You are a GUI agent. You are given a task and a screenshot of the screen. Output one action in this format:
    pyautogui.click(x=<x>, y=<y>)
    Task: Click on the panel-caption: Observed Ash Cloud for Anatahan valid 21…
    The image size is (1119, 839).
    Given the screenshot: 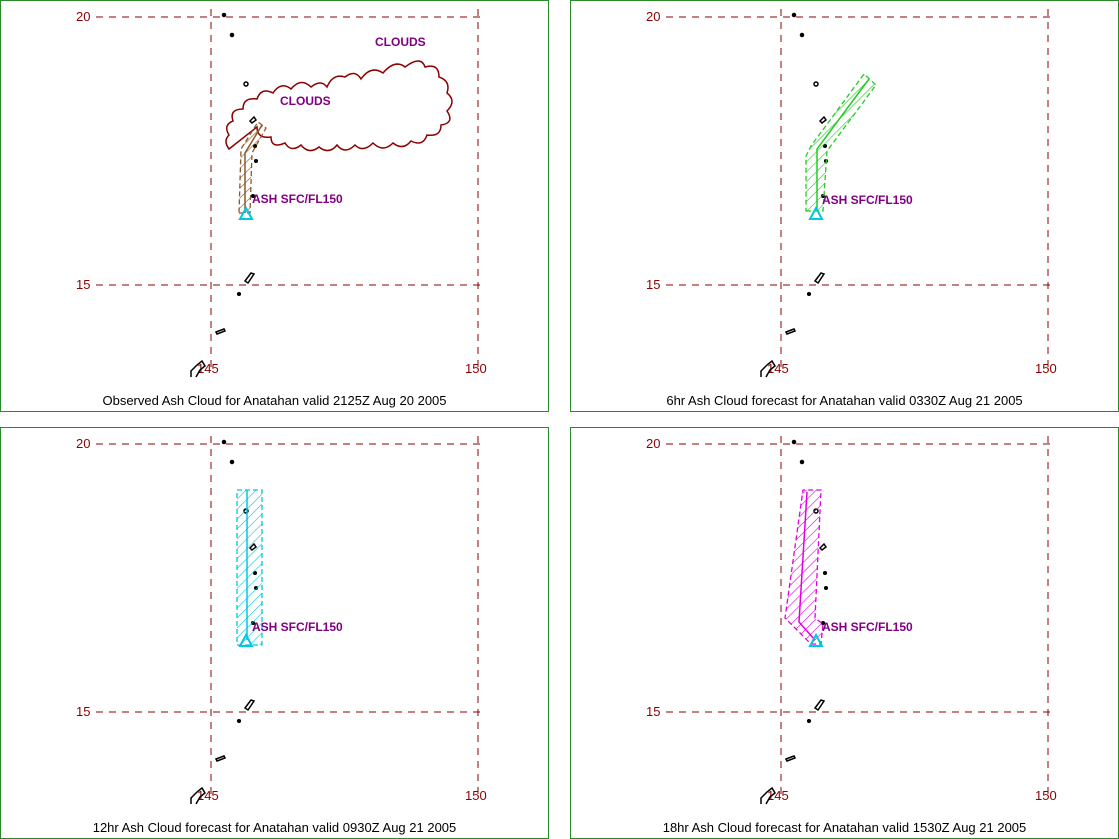 What is the action you would take?
    pyautogui.click(x=274, y=400)
    